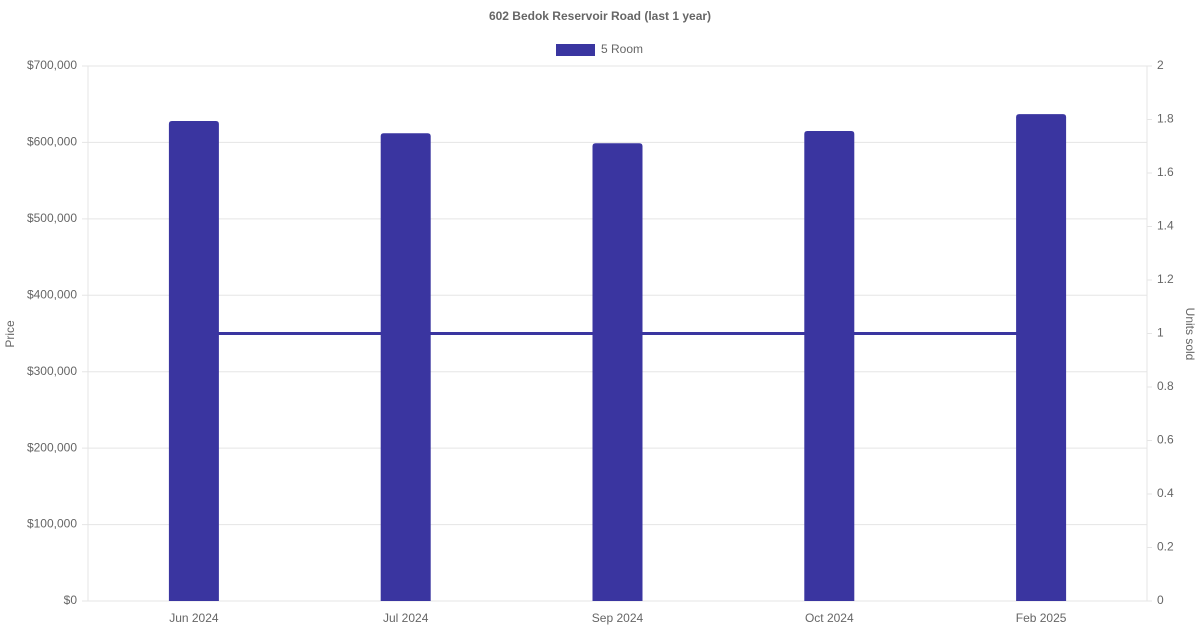 This screenshot has width=1200, height=630. I want to click on x-tick-label: Oct 2024, so click(829, 618).